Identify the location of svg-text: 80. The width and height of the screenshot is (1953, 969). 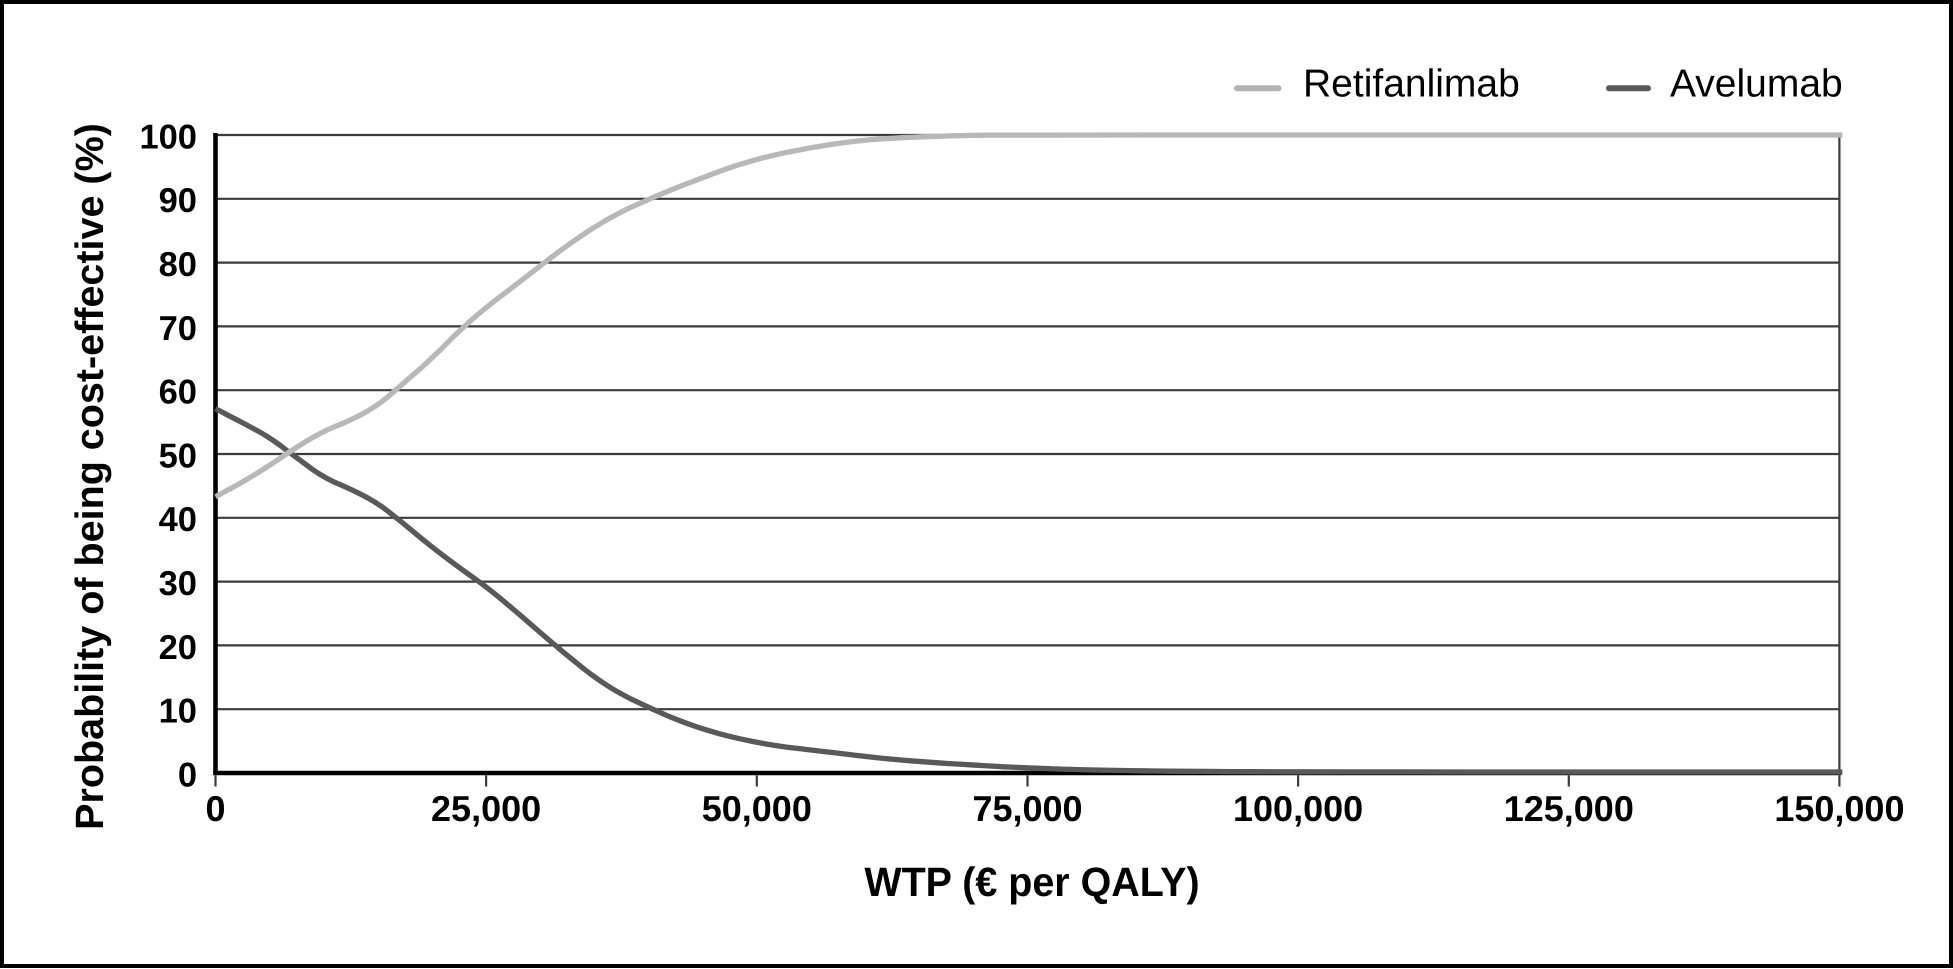
(178, 265).